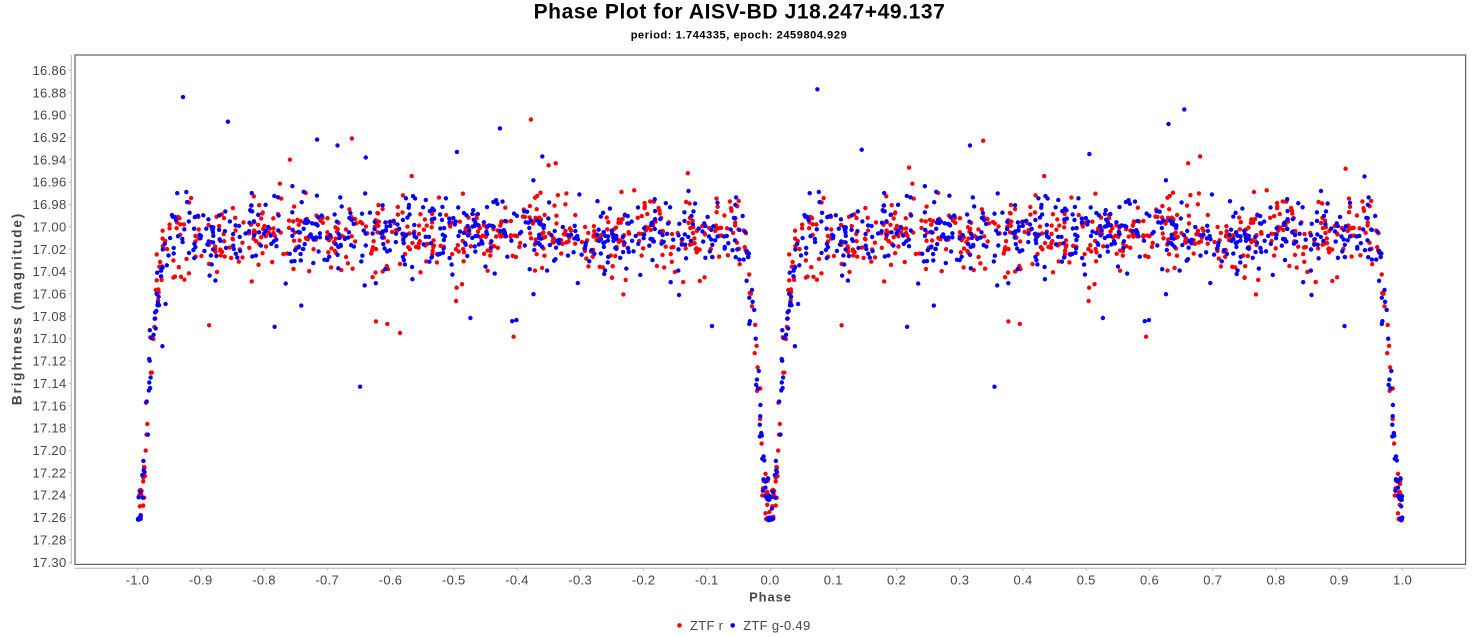  I want to click on svg-text: -0.8, so click(264, 580).